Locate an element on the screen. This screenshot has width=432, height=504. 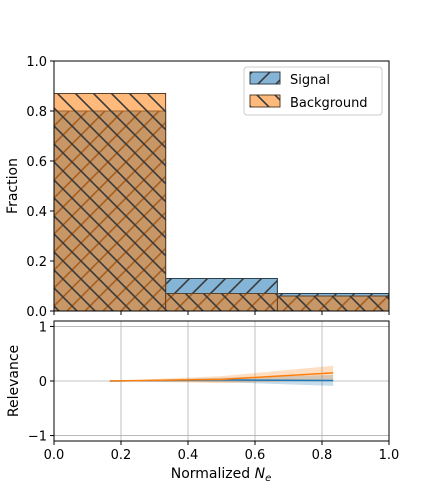
bottom-ytick-label-0: −1 is located at coordinates (37, 437).